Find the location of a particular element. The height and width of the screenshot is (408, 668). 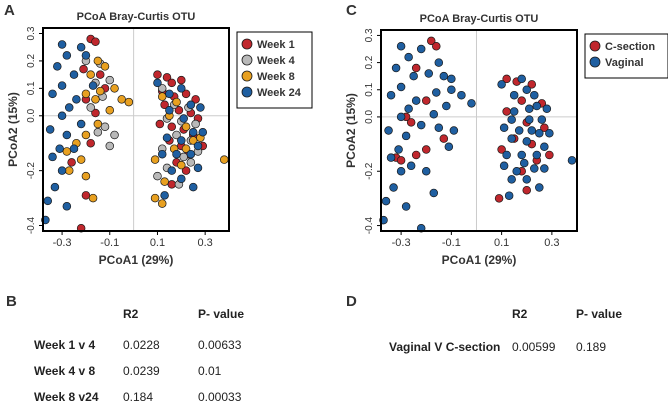

table-b-row-r2: 0.0228 is located at coordinates (141, 345).